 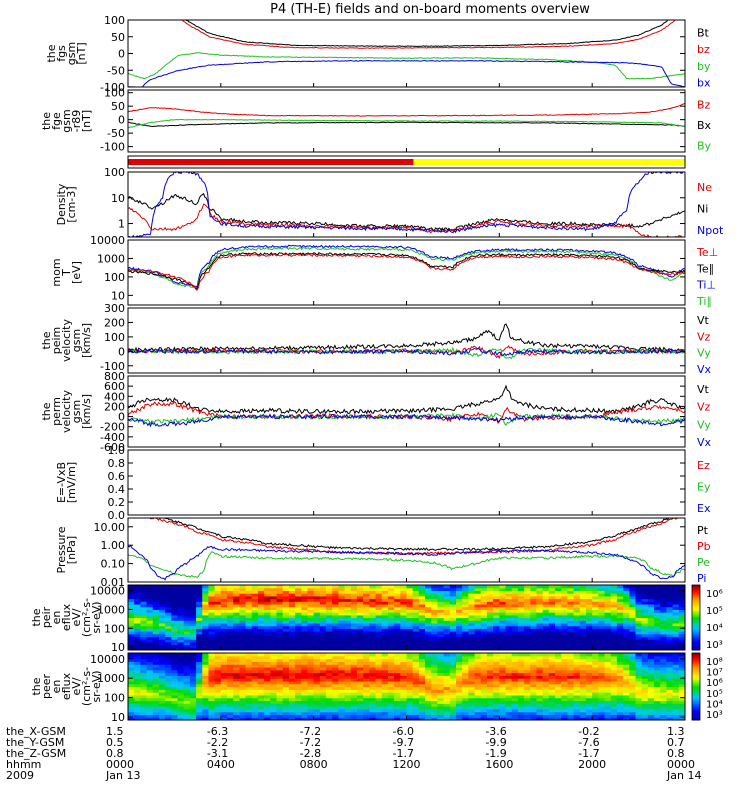 I want to click on legend-entry: Pi, so click(x=701, y=578).